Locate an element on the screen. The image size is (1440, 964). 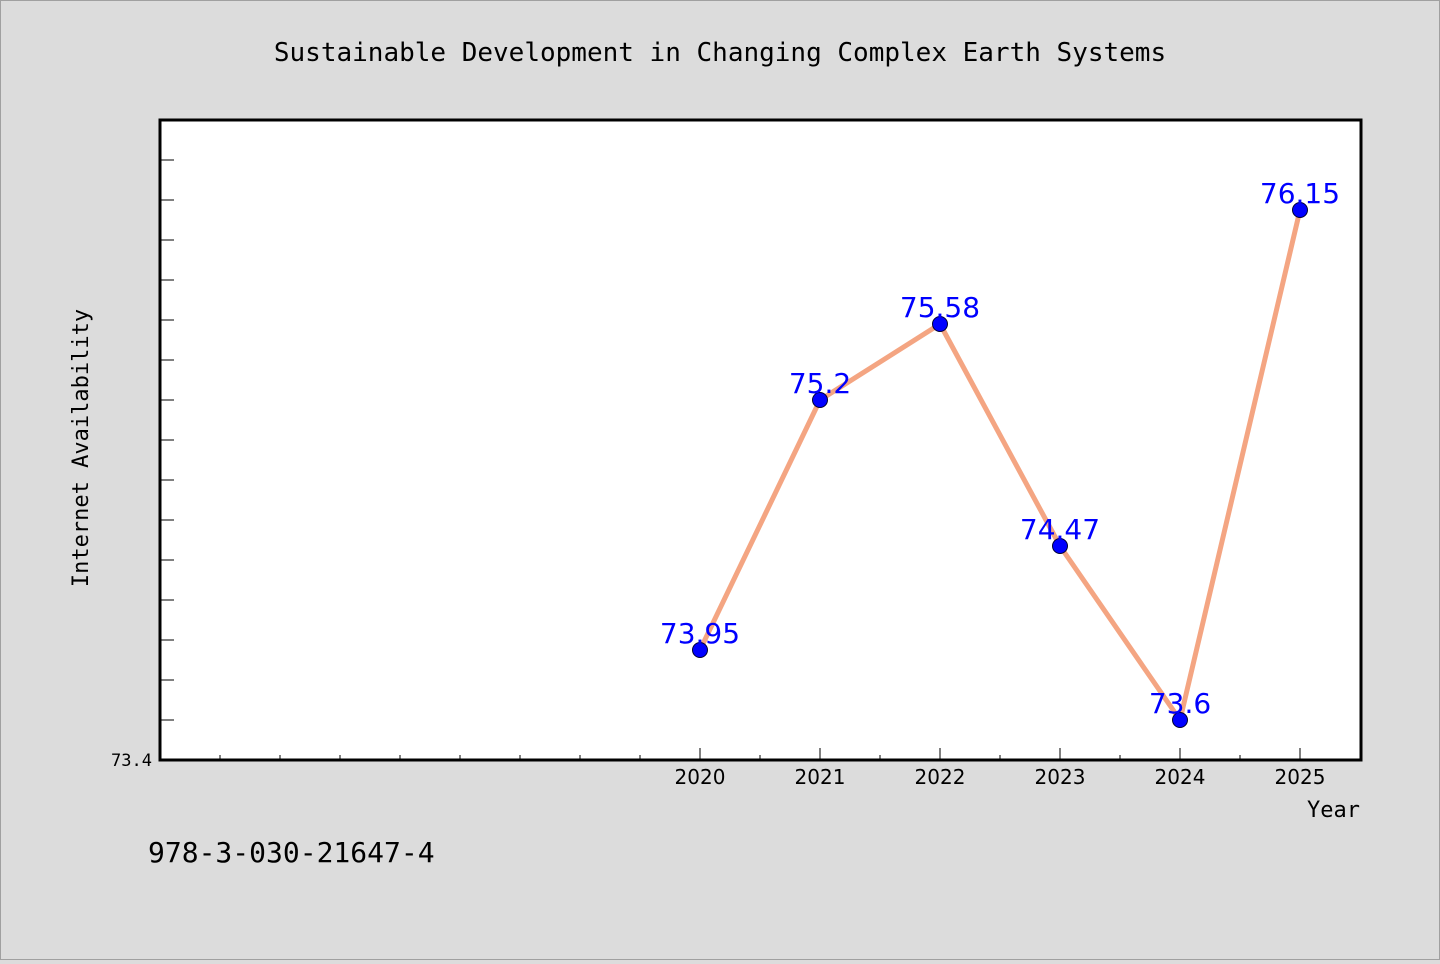
x-tick-label: 2024 is located at coordinates (1180, 777).